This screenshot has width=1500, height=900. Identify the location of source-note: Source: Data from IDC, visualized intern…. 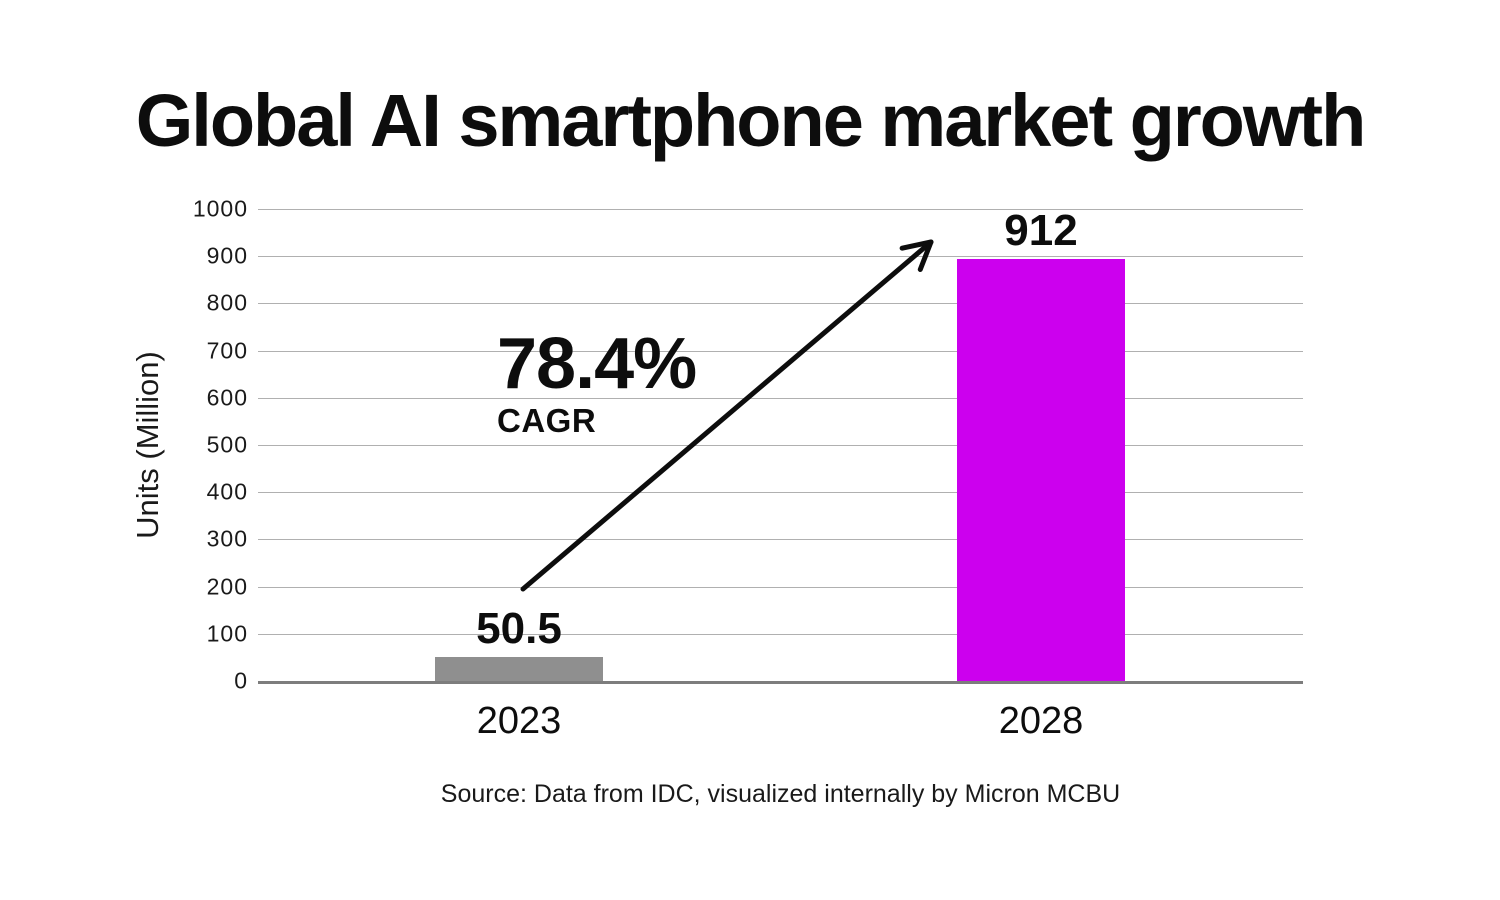
(780, 794).